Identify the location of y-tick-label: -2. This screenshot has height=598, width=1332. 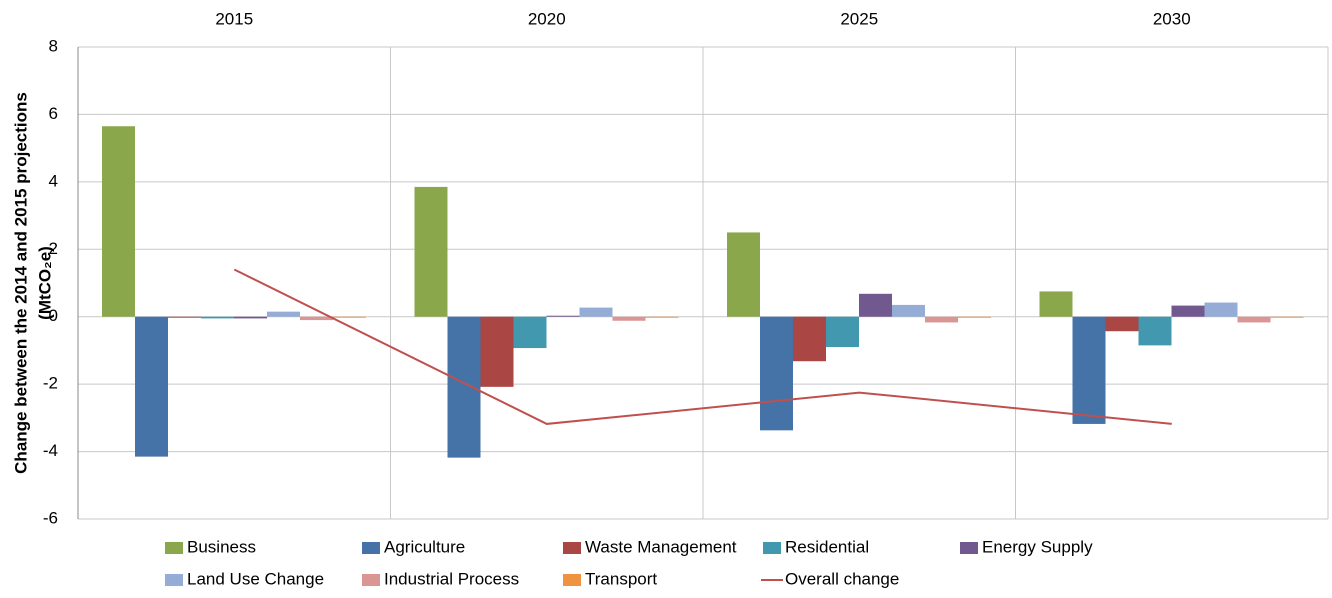
(50, 383).